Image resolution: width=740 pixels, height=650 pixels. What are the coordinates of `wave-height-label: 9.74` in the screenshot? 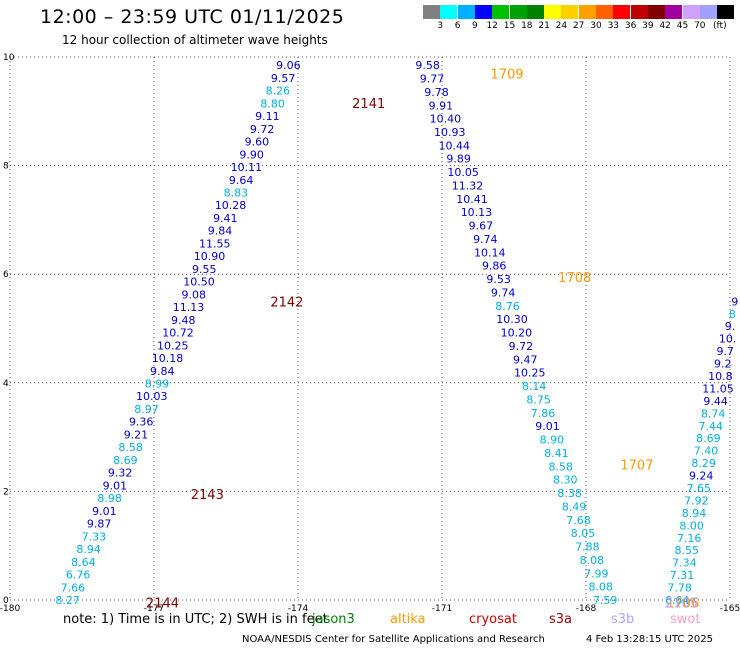 It's located at (485, 239).